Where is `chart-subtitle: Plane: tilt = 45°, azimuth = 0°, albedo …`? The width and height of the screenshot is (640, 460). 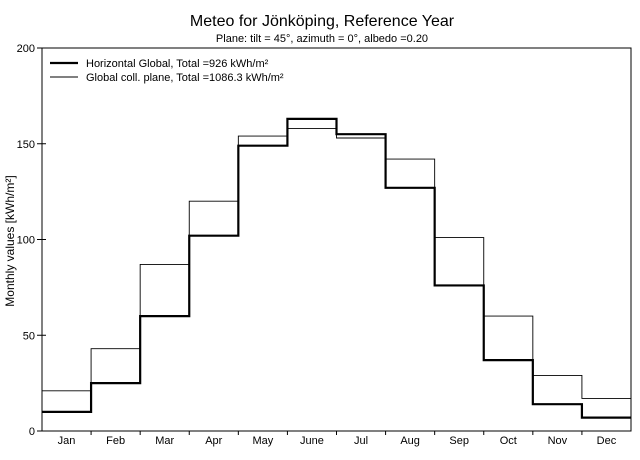 chart-subtitle: Plane: tilt = 45°, azimuth = 0°, albedo … is located at coordinates (322, 39).